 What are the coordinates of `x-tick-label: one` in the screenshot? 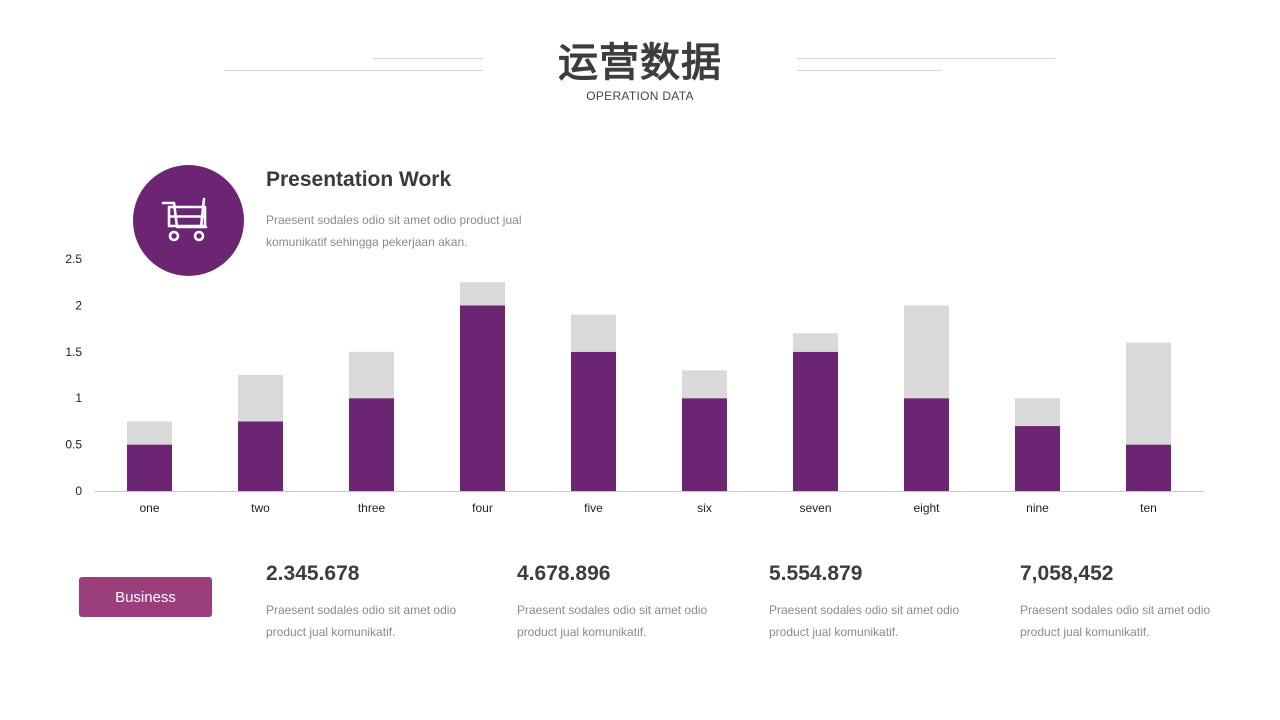 It's located at (149, 508).